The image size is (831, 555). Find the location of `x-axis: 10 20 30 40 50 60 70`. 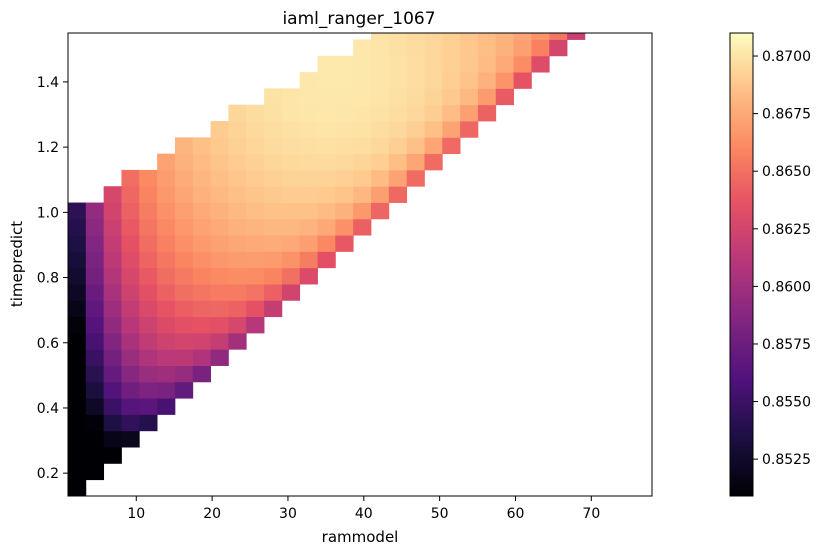

x-axis: 10 20 30 40 50 60 70 is located at coordinates (363, 509).